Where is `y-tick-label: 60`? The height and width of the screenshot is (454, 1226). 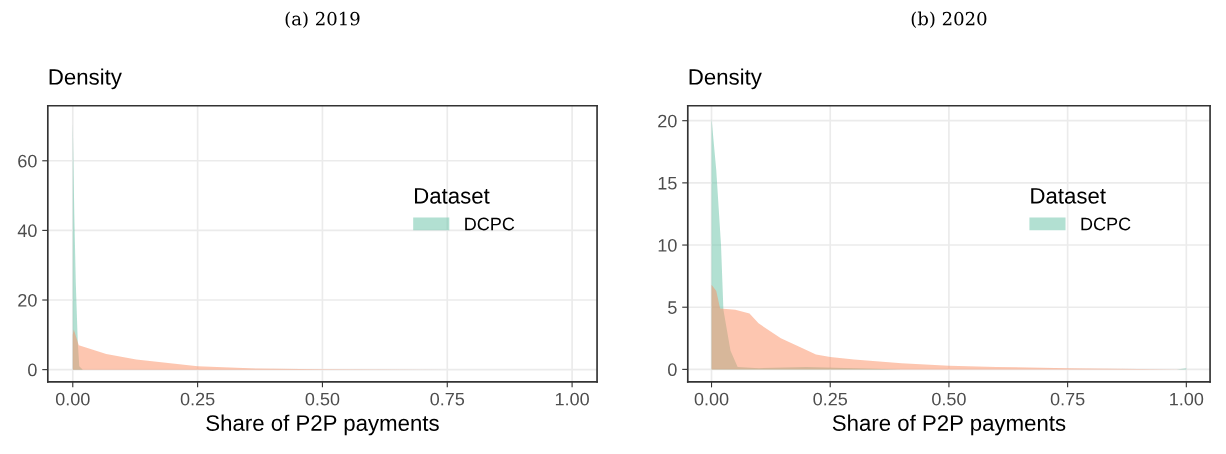 y-tick-label: 60 is located at coordinates (27, 161).